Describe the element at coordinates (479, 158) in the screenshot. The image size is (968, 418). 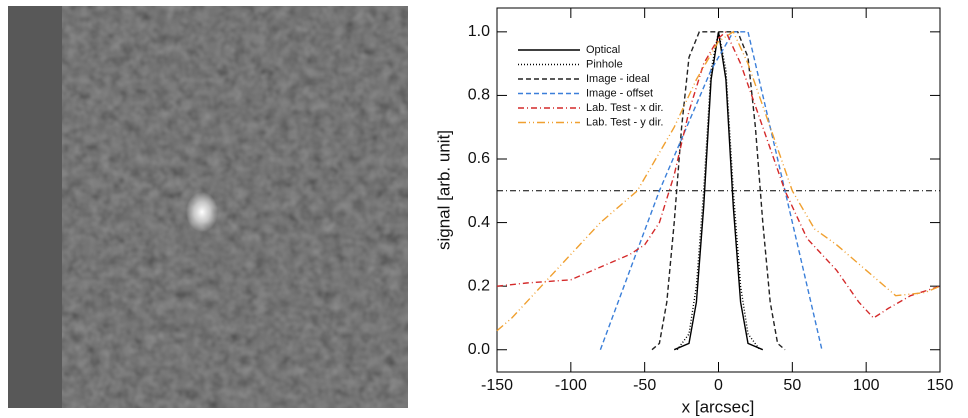
I see `y-tick-label: 0.6` at that location.